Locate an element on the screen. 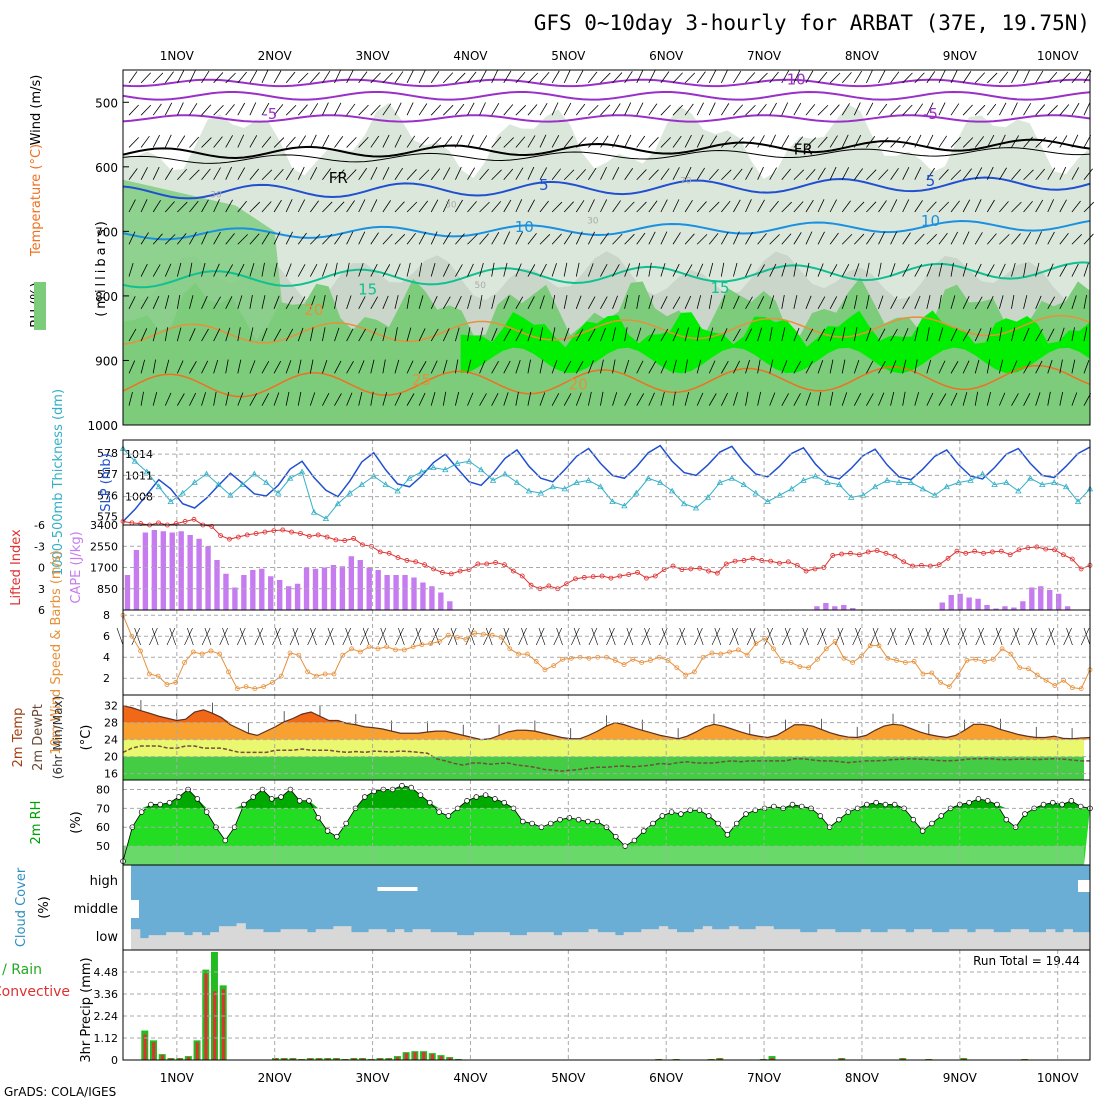 The width and height of the screenshot is (1100, 1100). temp-contour is located at coordinates (606, 230).